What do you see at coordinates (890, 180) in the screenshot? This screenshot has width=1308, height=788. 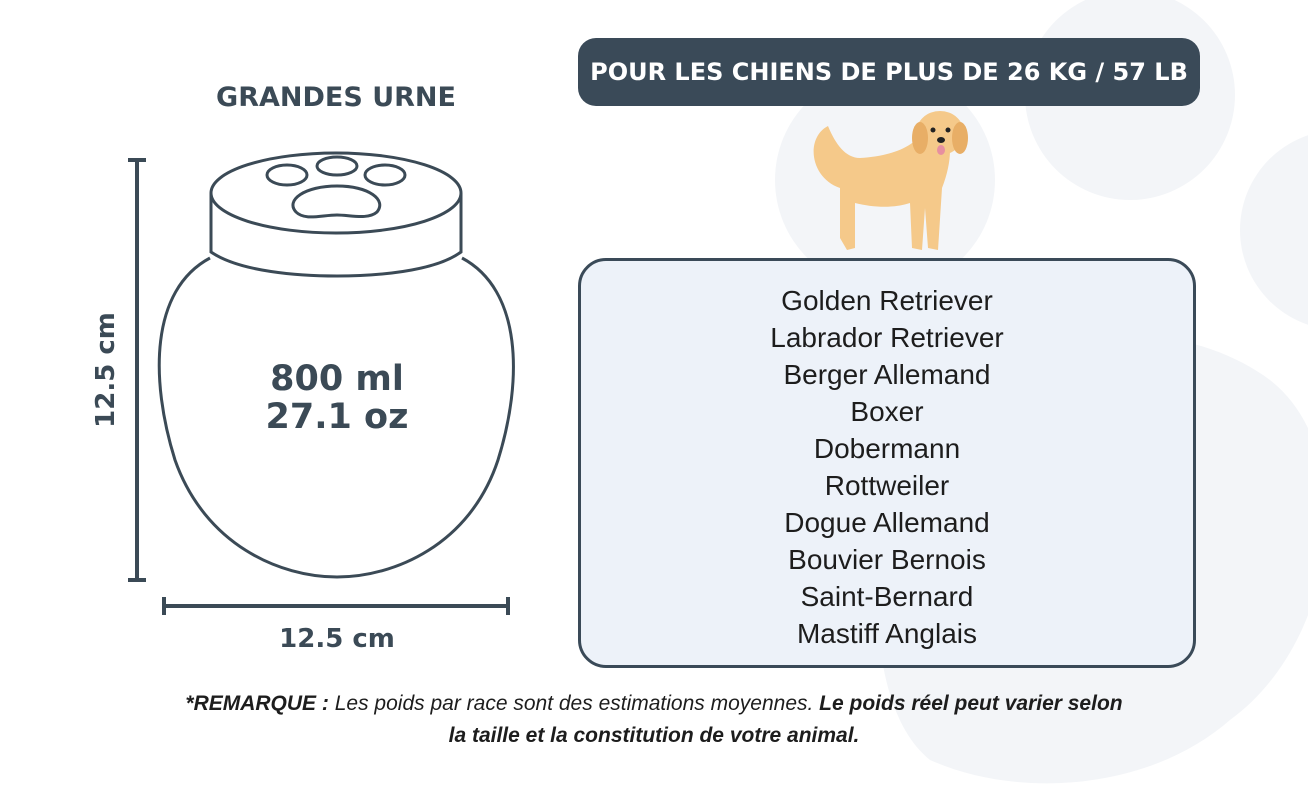 I see `golden-retriever-illustration` at bounding box center [890, 180].